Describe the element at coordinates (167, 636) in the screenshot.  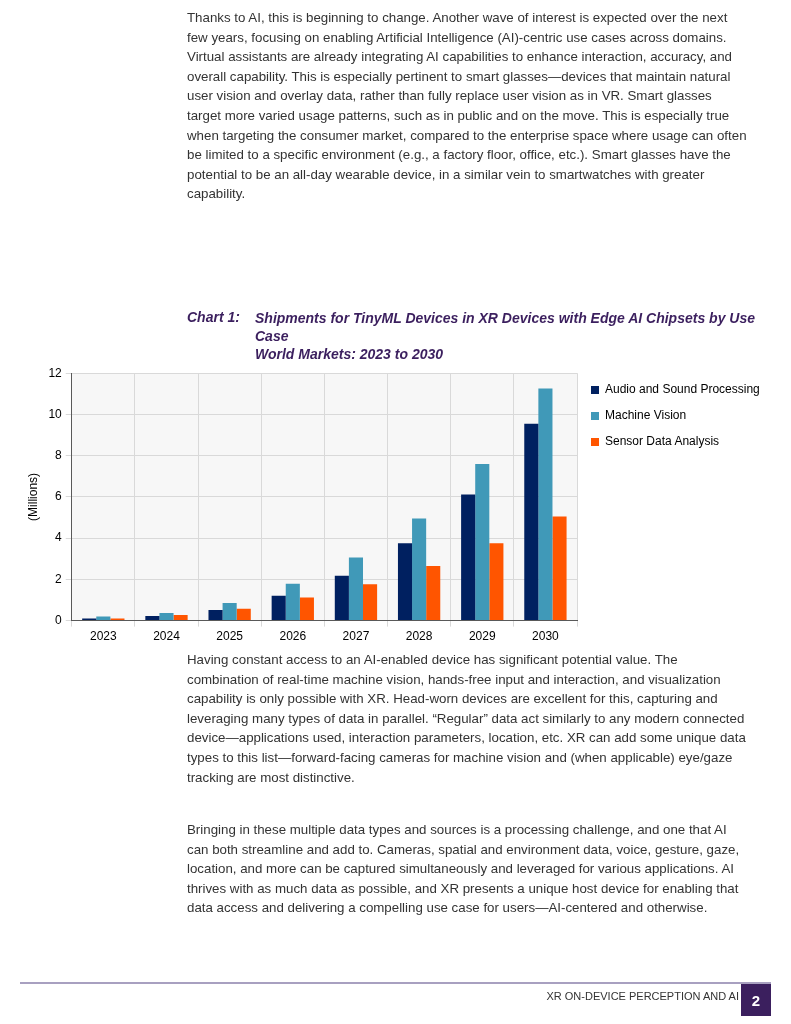
I see `x-tick-label: 2024` at that location.